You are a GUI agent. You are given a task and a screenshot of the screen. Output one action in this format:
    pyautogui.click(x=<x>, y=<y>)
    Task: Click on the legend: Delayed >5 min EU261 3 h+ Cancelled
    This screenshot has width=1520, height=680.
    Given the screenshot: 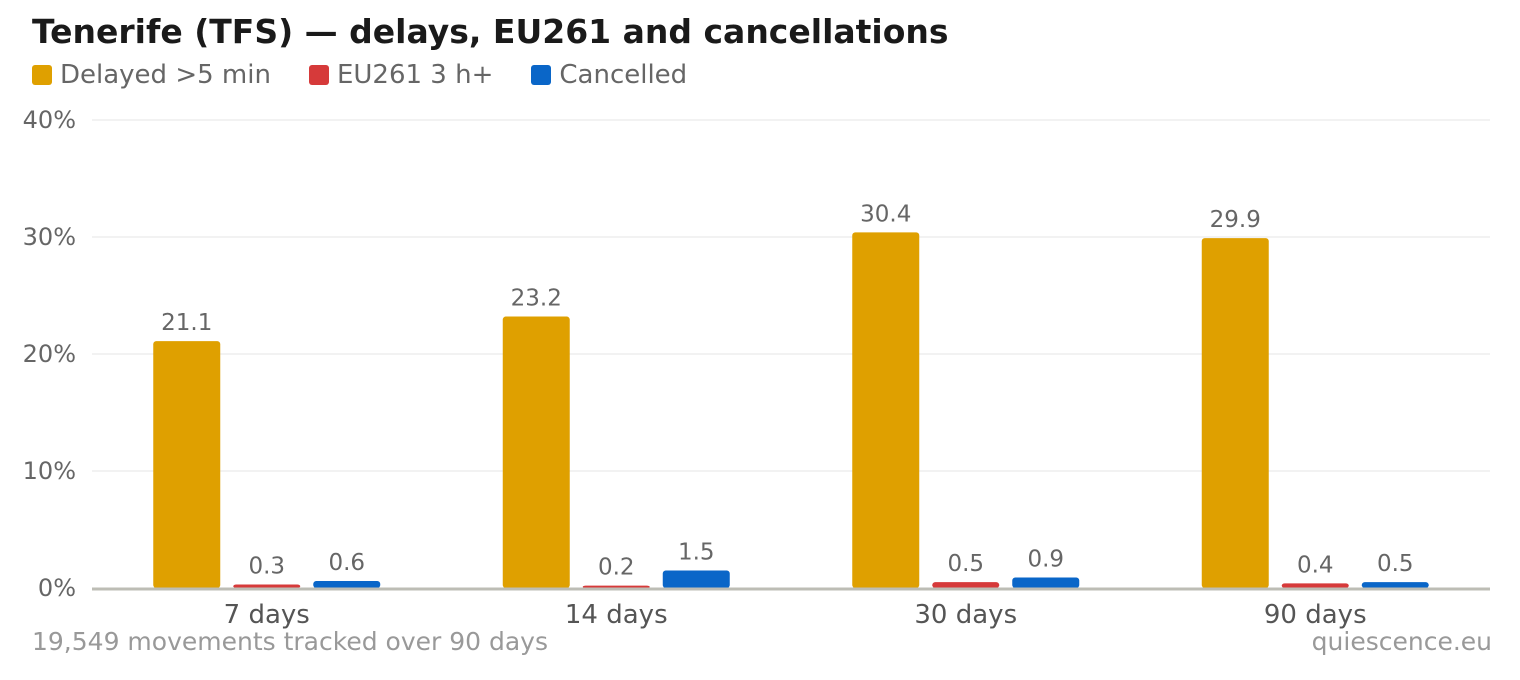 What is the action you would take?
    pyautogui.click(x=378, y=75)
    